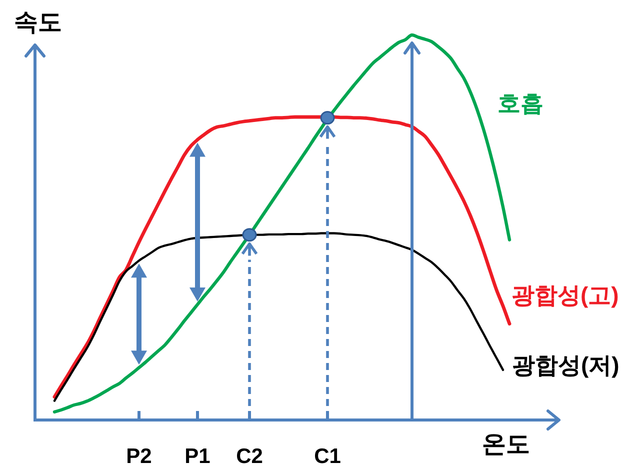 The height and width of the screenshot is (469, 636). I want to click on x-tick-label: P2, so click(139, 456).